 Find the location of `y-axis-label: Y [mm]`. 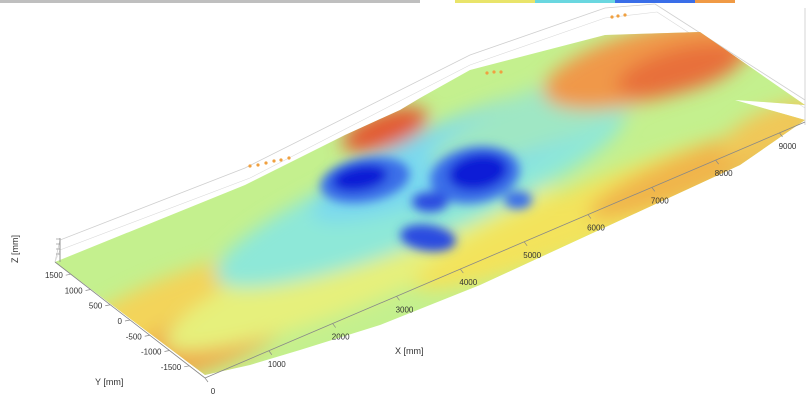

y-axis-label: Y [mm] is located at coordinates (109, 382).